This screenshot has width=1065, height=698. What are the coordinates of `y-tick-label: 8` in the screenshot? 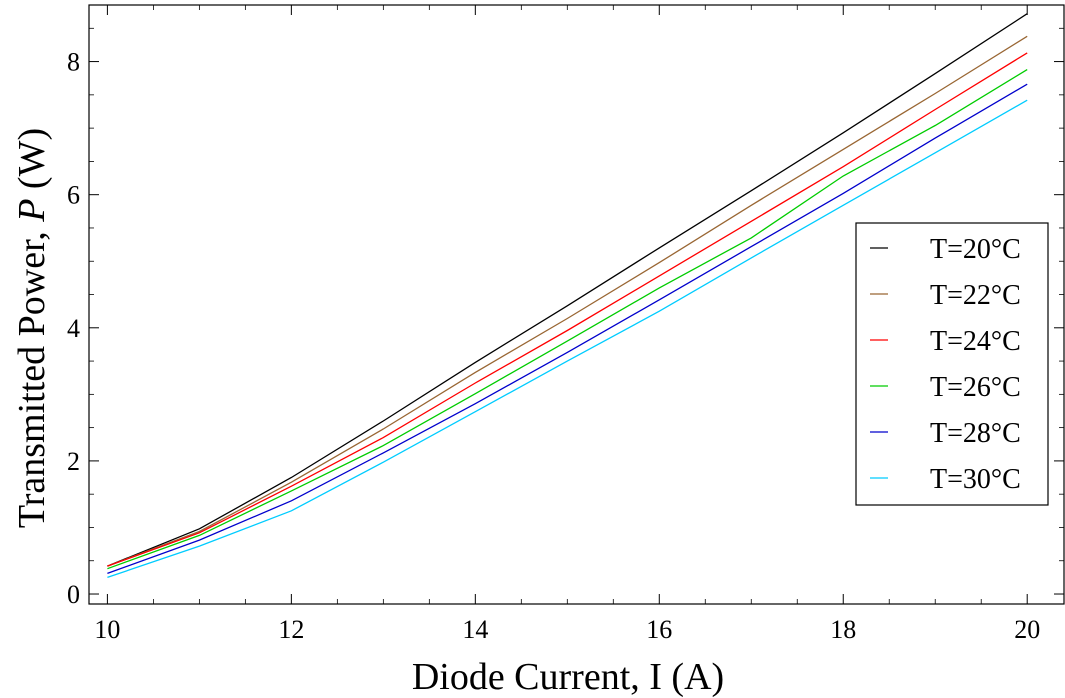 It's located at (73, 62).